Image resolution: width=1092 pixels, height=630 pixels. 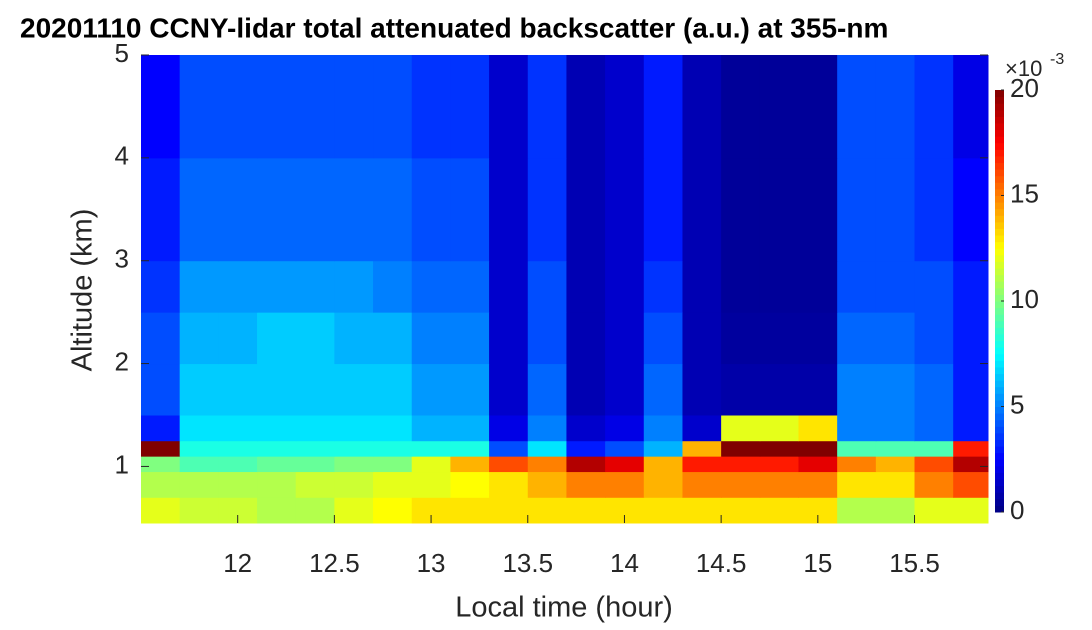 What do you see at coordinates (122, 53) in the screenshot?
I see `y-tick-label: 5` at bounding box center [122, 53].